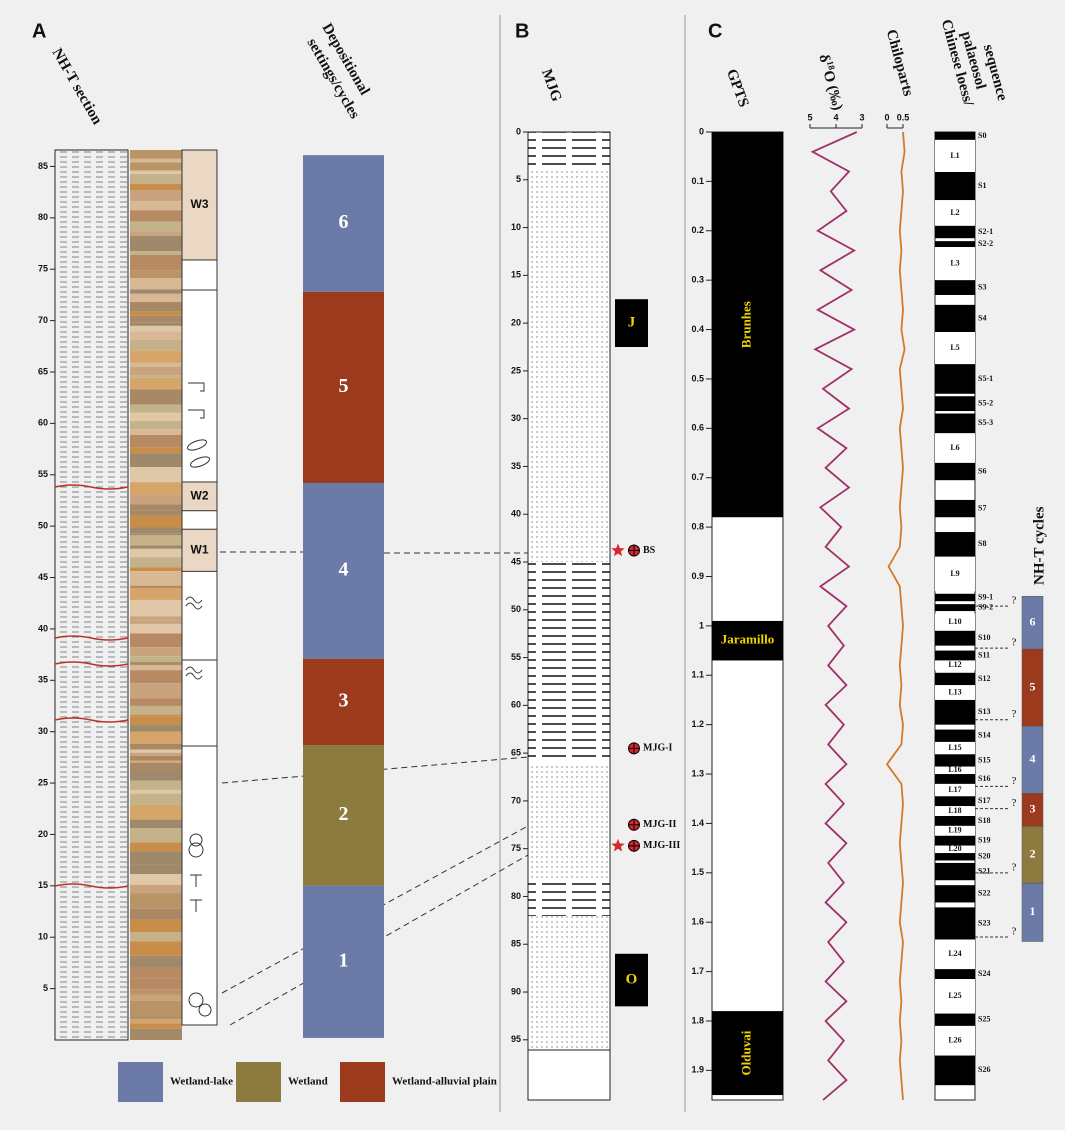  I want to click on legend-label: Wetland, so click(308, 1082).